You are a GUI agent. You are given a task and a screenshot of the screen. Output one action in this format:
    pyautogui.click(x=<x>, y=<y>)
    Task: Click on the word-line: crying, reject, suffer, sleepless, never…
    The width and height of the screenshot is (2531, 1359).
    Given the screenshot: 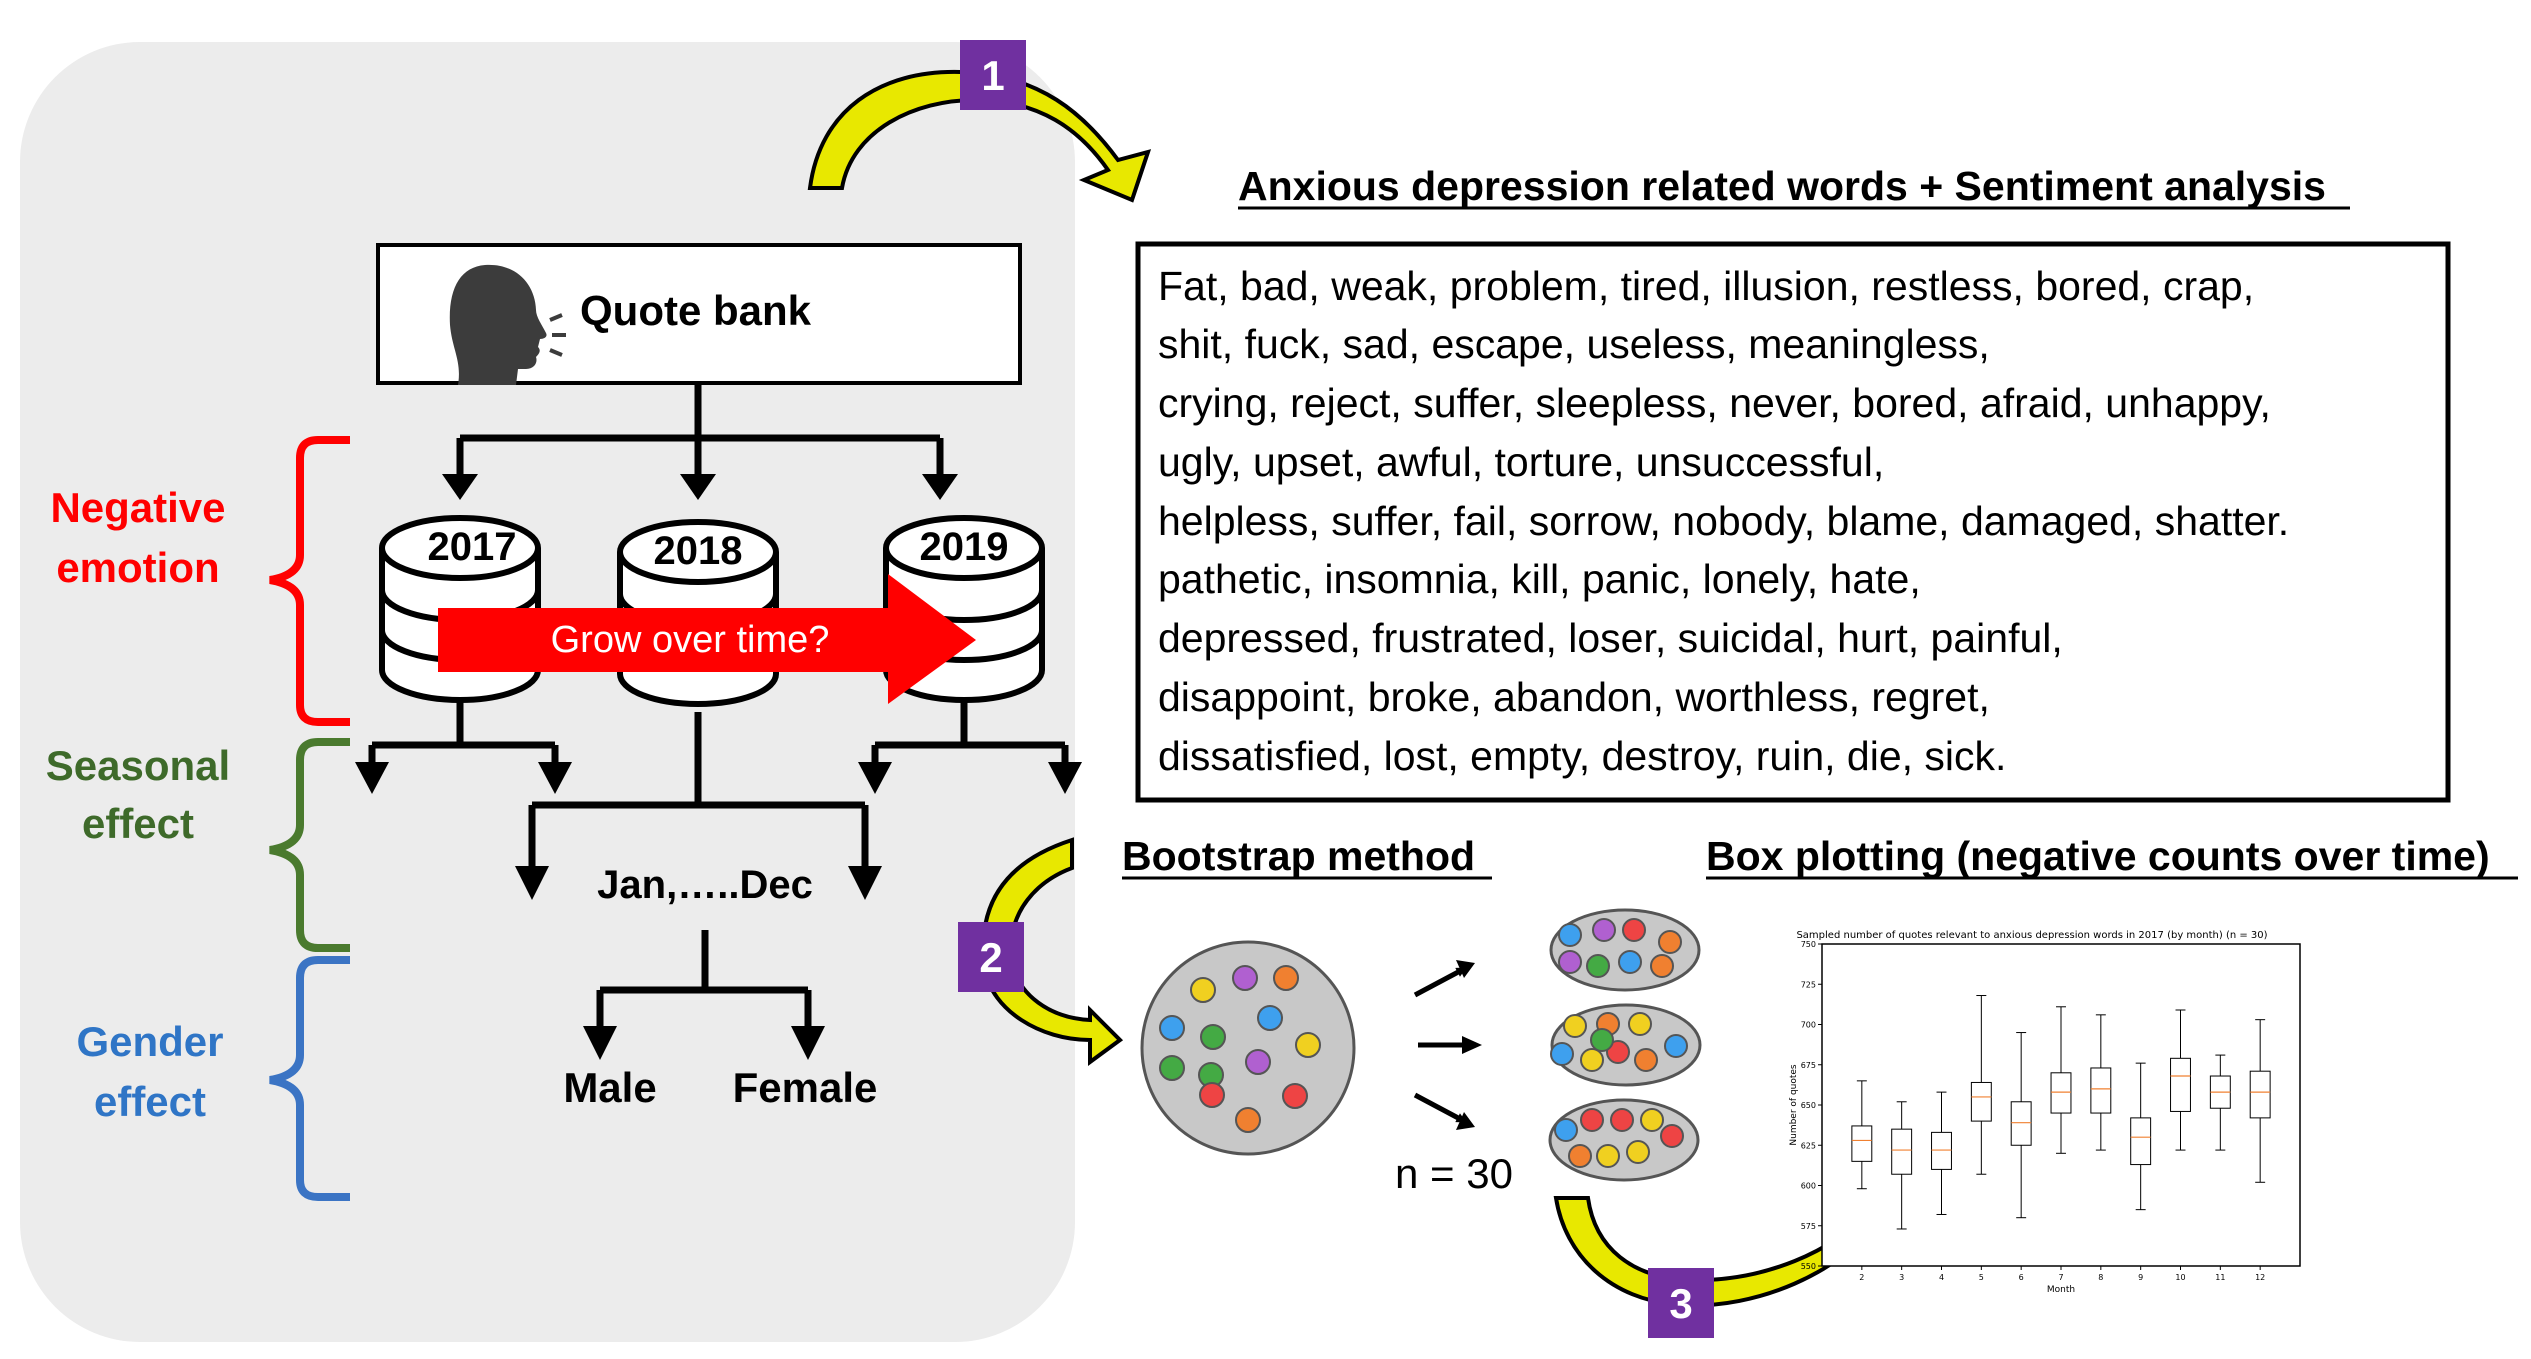 What is the action you would take?
    pyautogui.click(x=1714, y=403)
    